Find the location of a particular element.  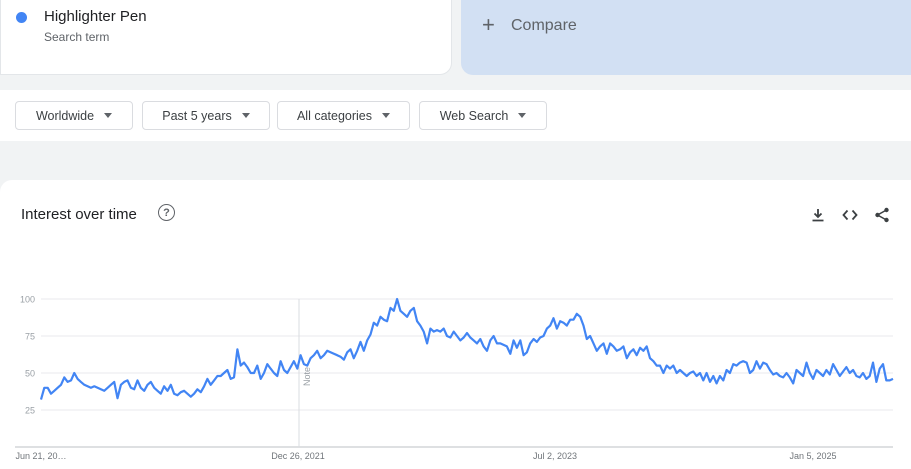

plus-icon: + is located at coordinates (488, 24).